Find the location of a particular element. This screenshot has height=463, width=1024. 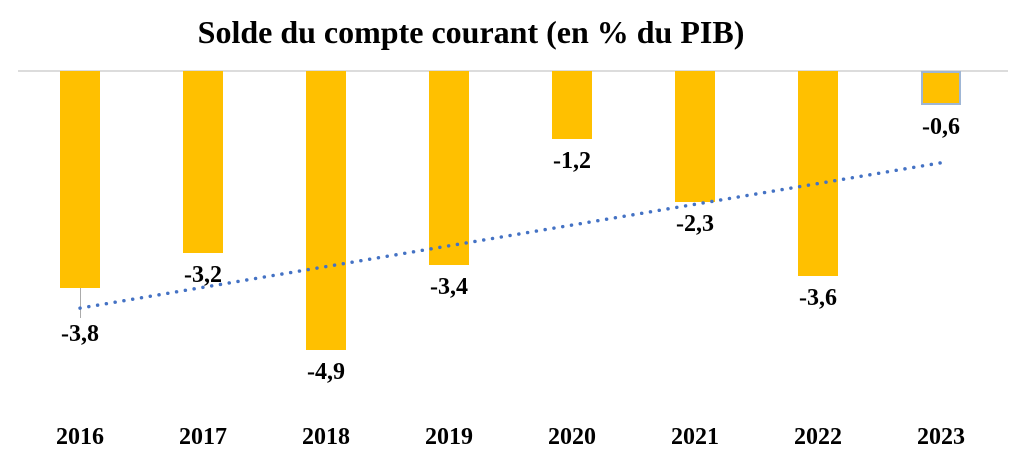

x-axis-label-2016: 2016 is located at coordinates (80, 437).